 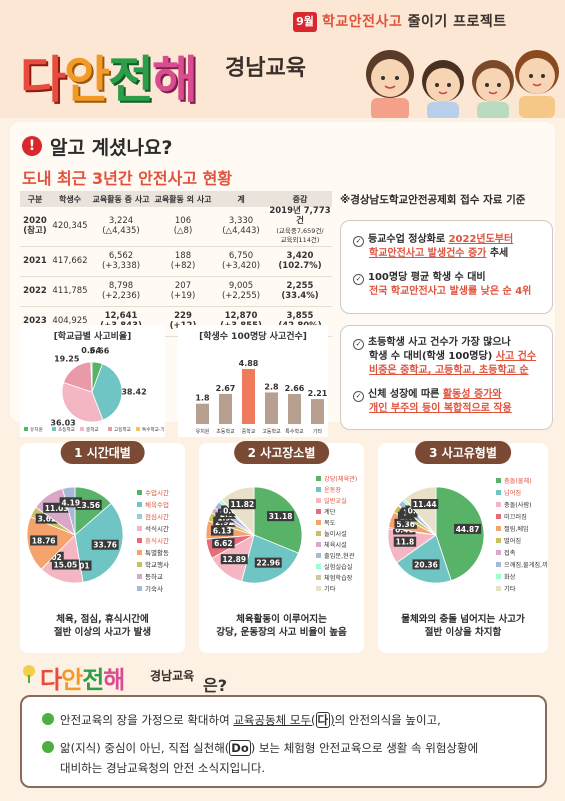 I want to click on svg-text: 특수학교·기타, so click(x=153, y=429).